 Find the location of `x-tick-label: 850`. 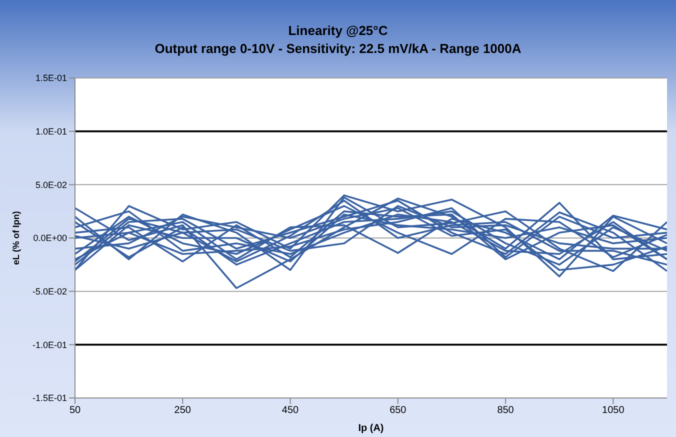

x-tick-label: 850 is located at coordinates (505, 410).